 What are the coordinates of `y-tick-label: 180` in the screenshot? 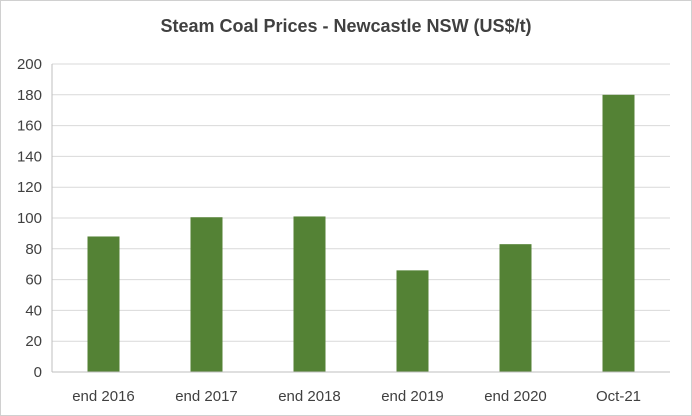 It's located at (29, 95).